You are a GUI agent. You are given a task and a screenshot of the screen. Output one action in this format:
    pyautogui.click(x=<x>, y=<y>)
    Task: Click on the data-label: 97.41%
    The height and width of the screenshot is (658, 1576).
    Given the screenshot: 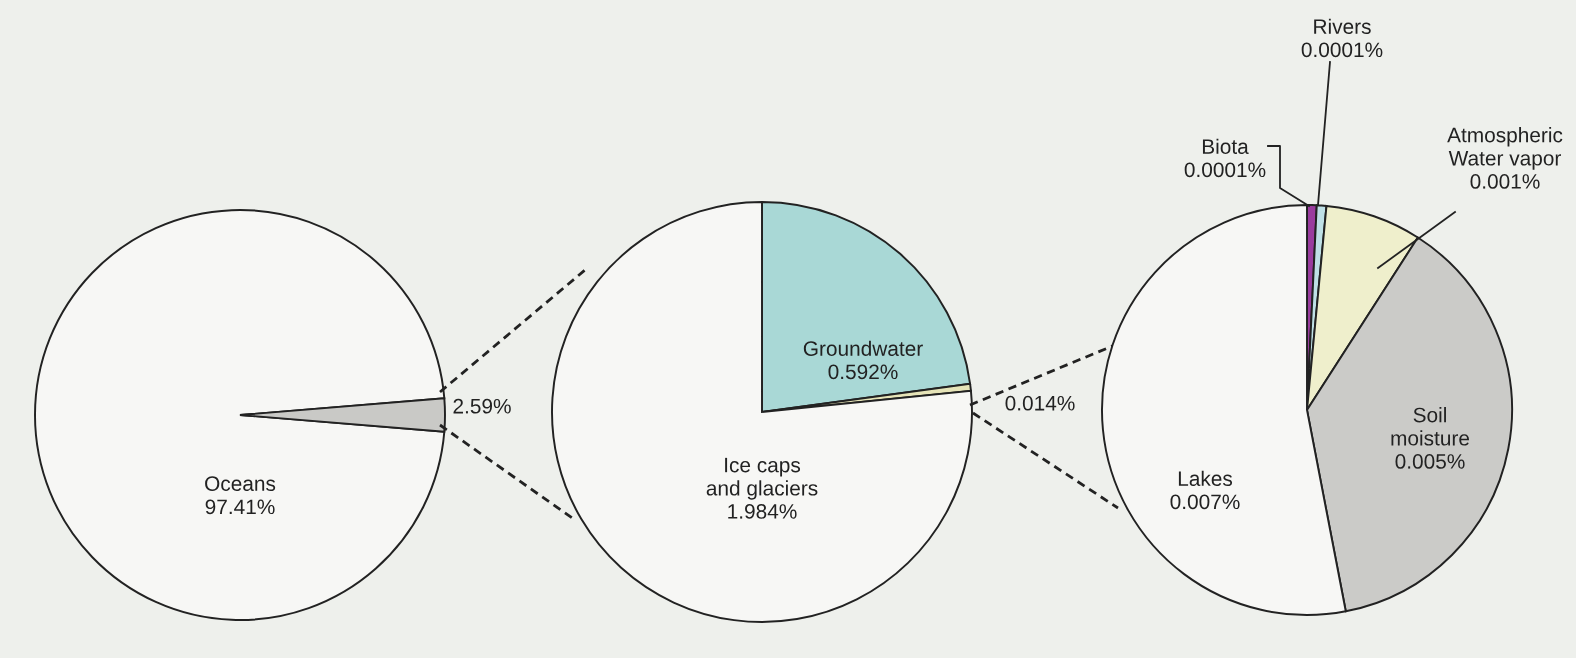 What is the action you would take?
    pyautogui.click(x=240, y=507)
    